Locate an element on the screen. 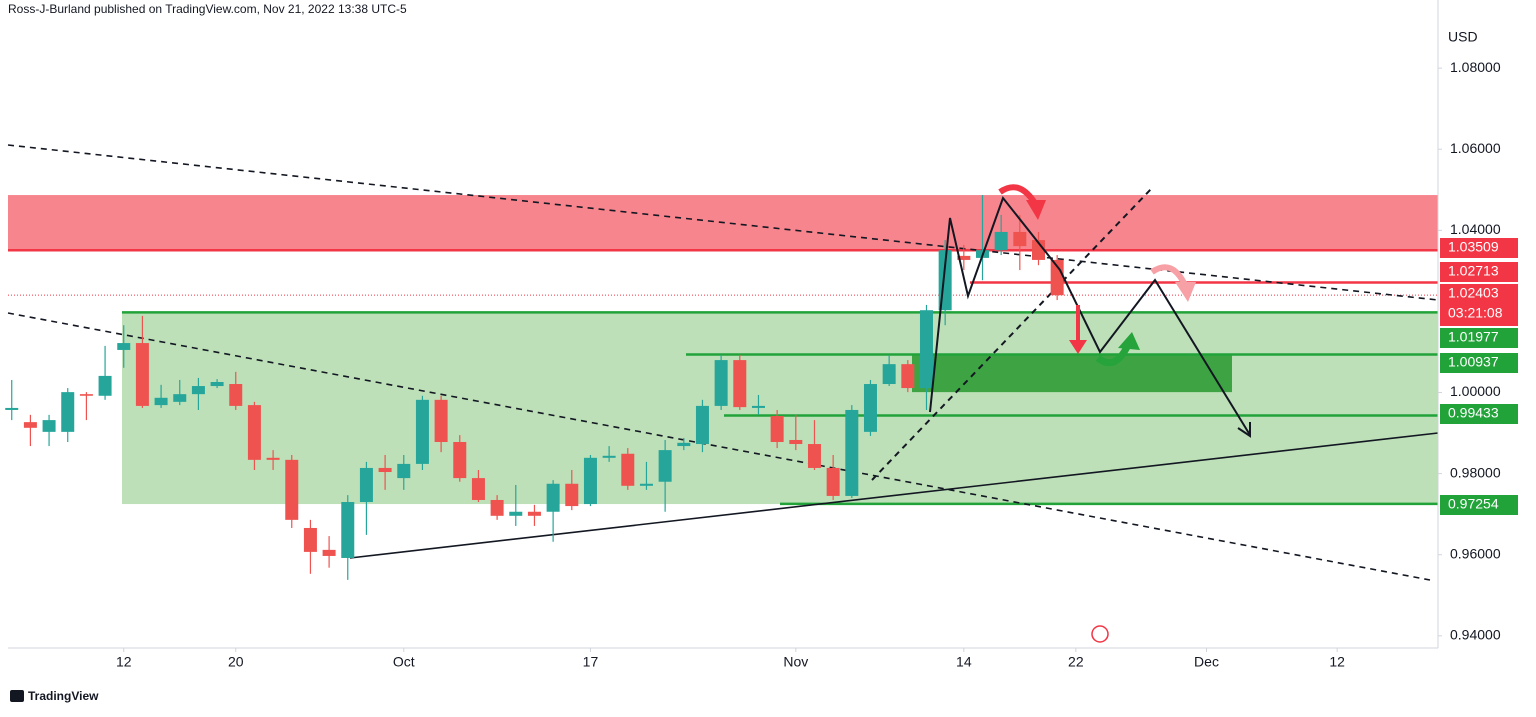  x-tick-label: 14 is located at coordinates (964, 662).